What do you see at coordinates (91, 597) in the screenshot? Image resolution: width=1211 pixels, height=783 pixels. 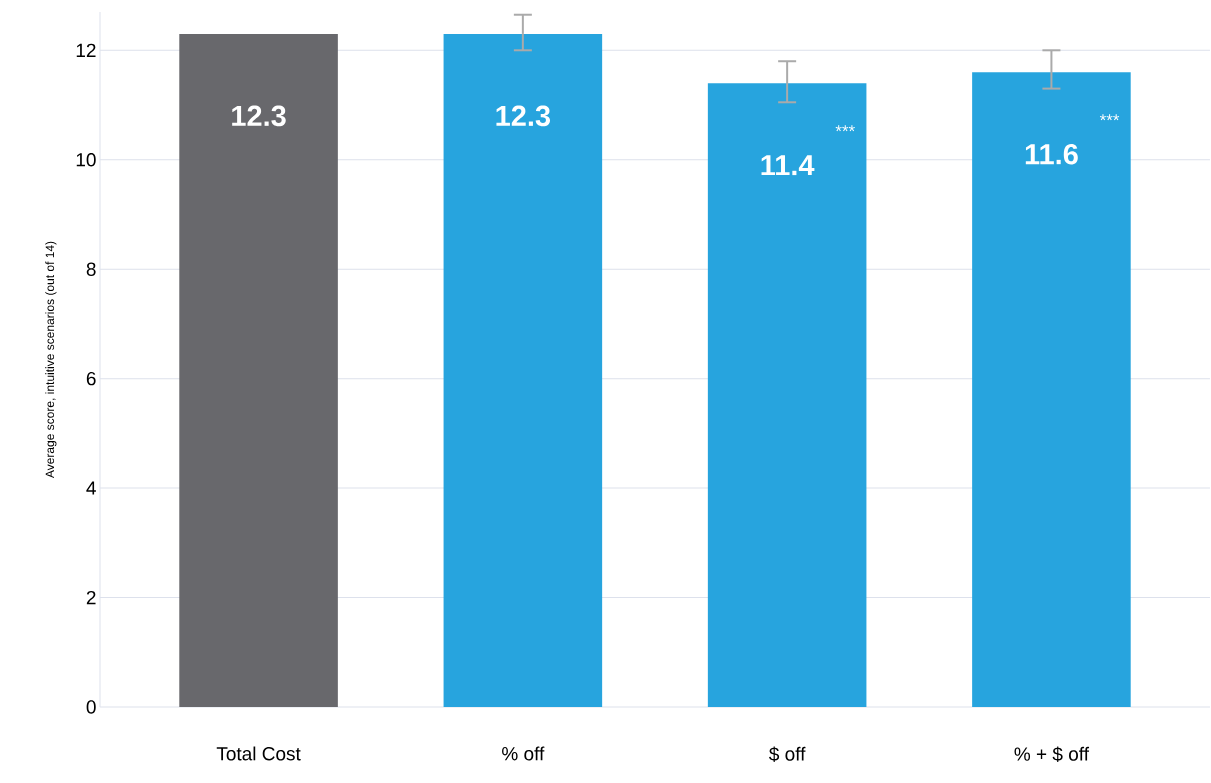 I see `y-tick-label: 2` at bounding box center [91, 597].